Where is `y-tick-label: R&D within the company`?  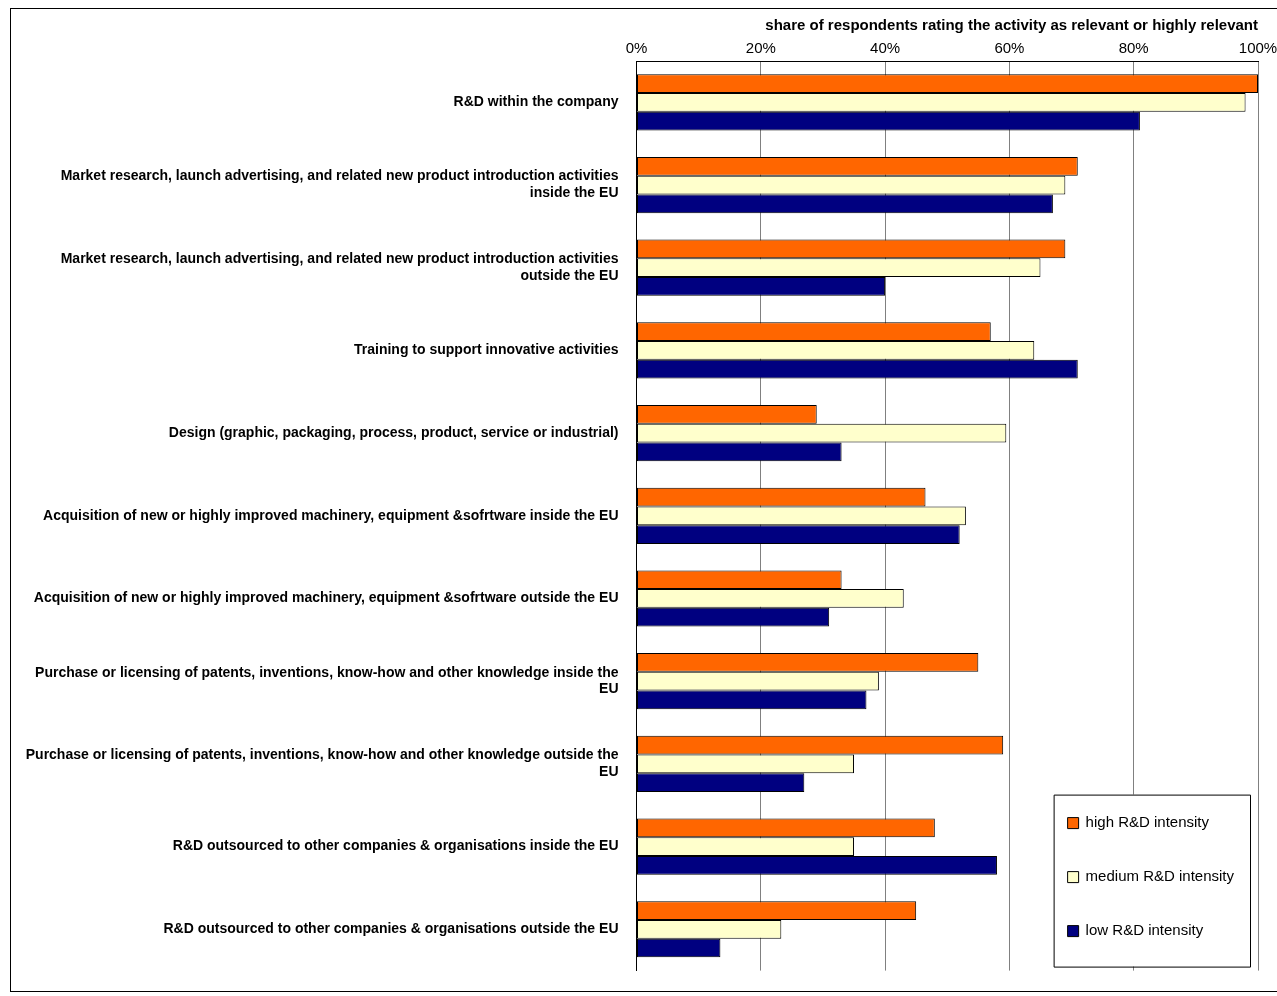
y-tick-label: R&D within the company is located at coordinates (536, 101).